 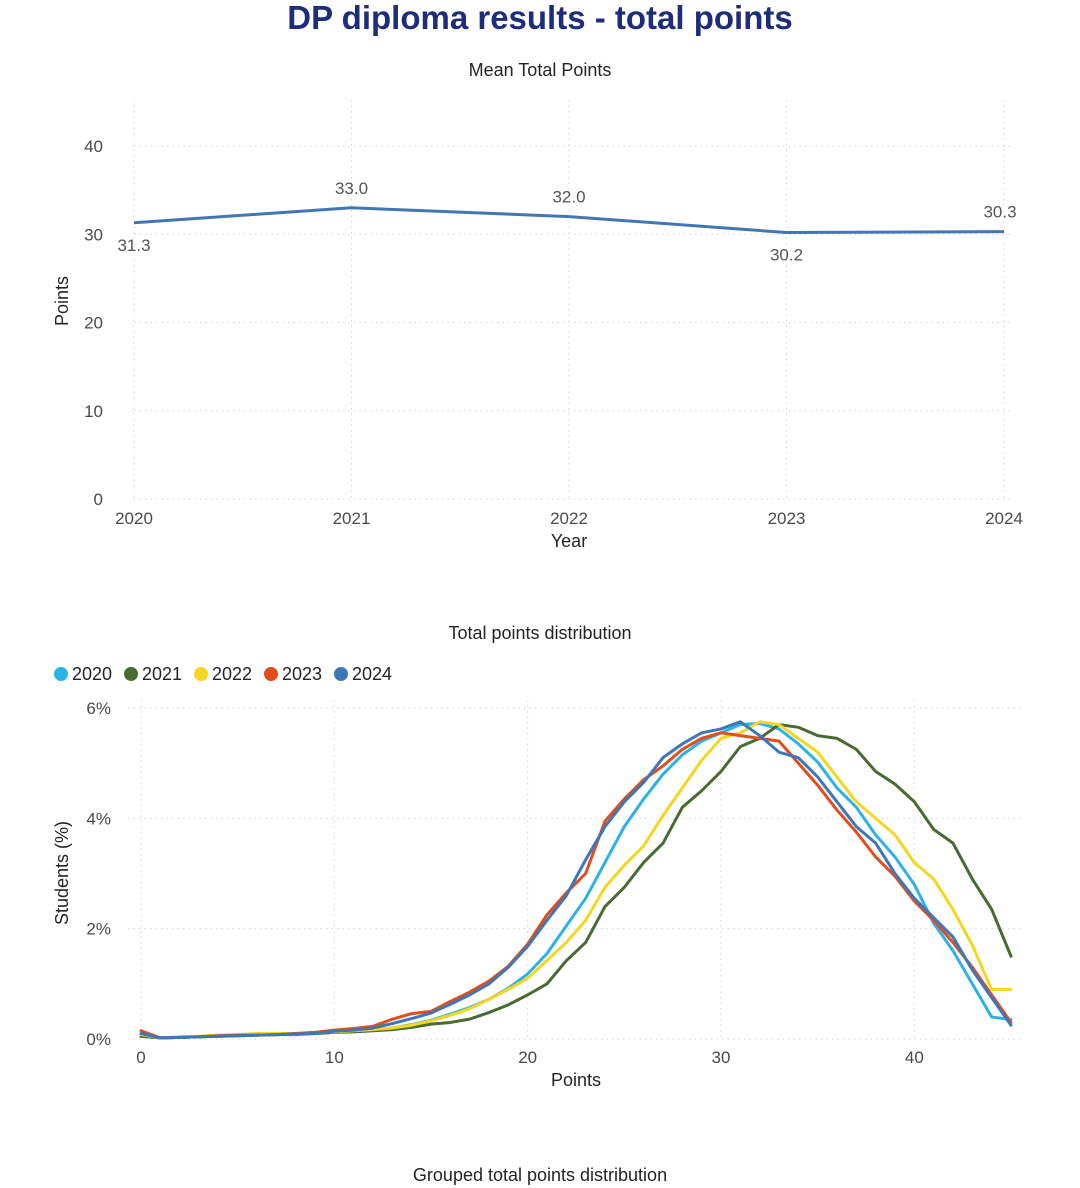 I want to click on x-tick-label: 40, so click(x=914, y=1057).